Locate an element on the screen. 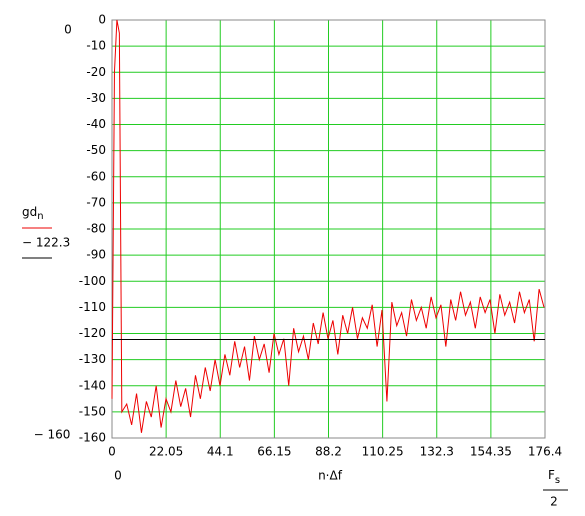  x-label: n·Δf is located at coordinates (330, 476).